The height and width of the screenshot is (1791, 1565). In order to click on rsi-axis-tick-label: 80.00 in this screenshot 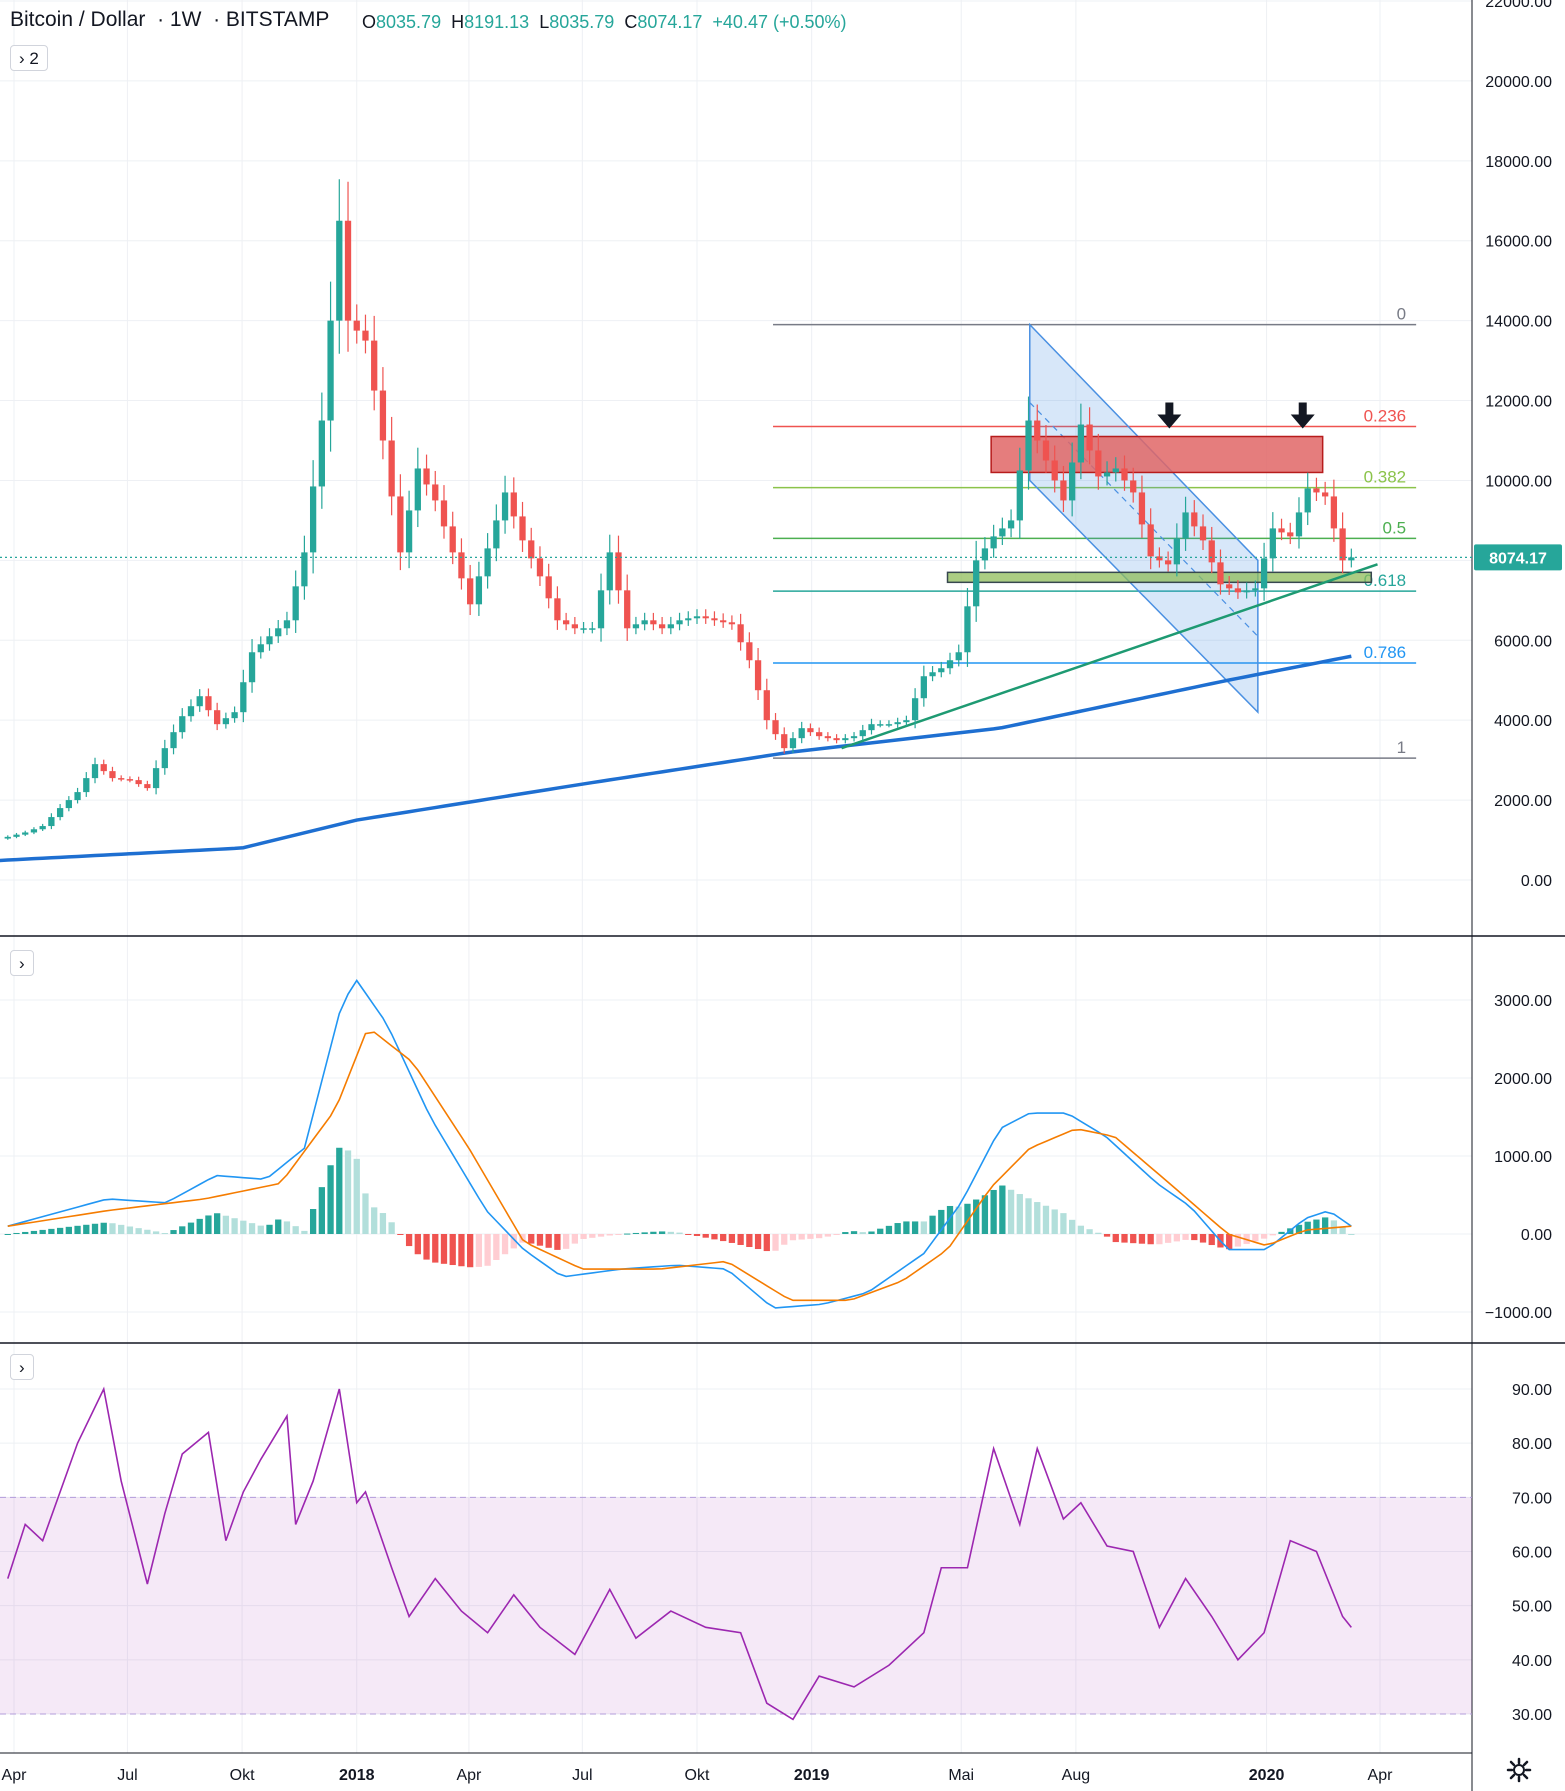, I will do `click(1532, 1444)`.